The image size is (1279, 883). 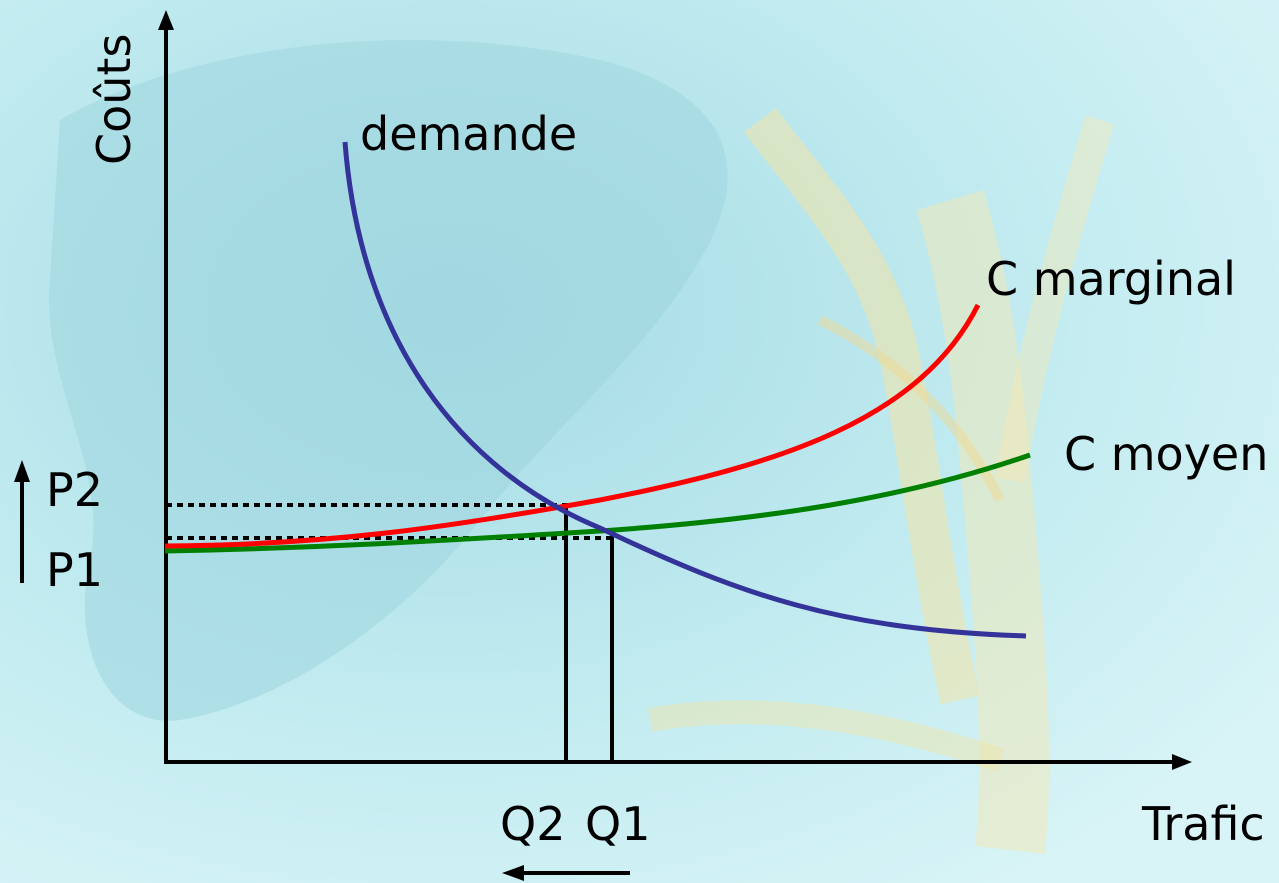 What do you see at coordinates (22, 471) in the screenshot?
I see `price-up-arrow-icon` at bounding box center [22, 471].